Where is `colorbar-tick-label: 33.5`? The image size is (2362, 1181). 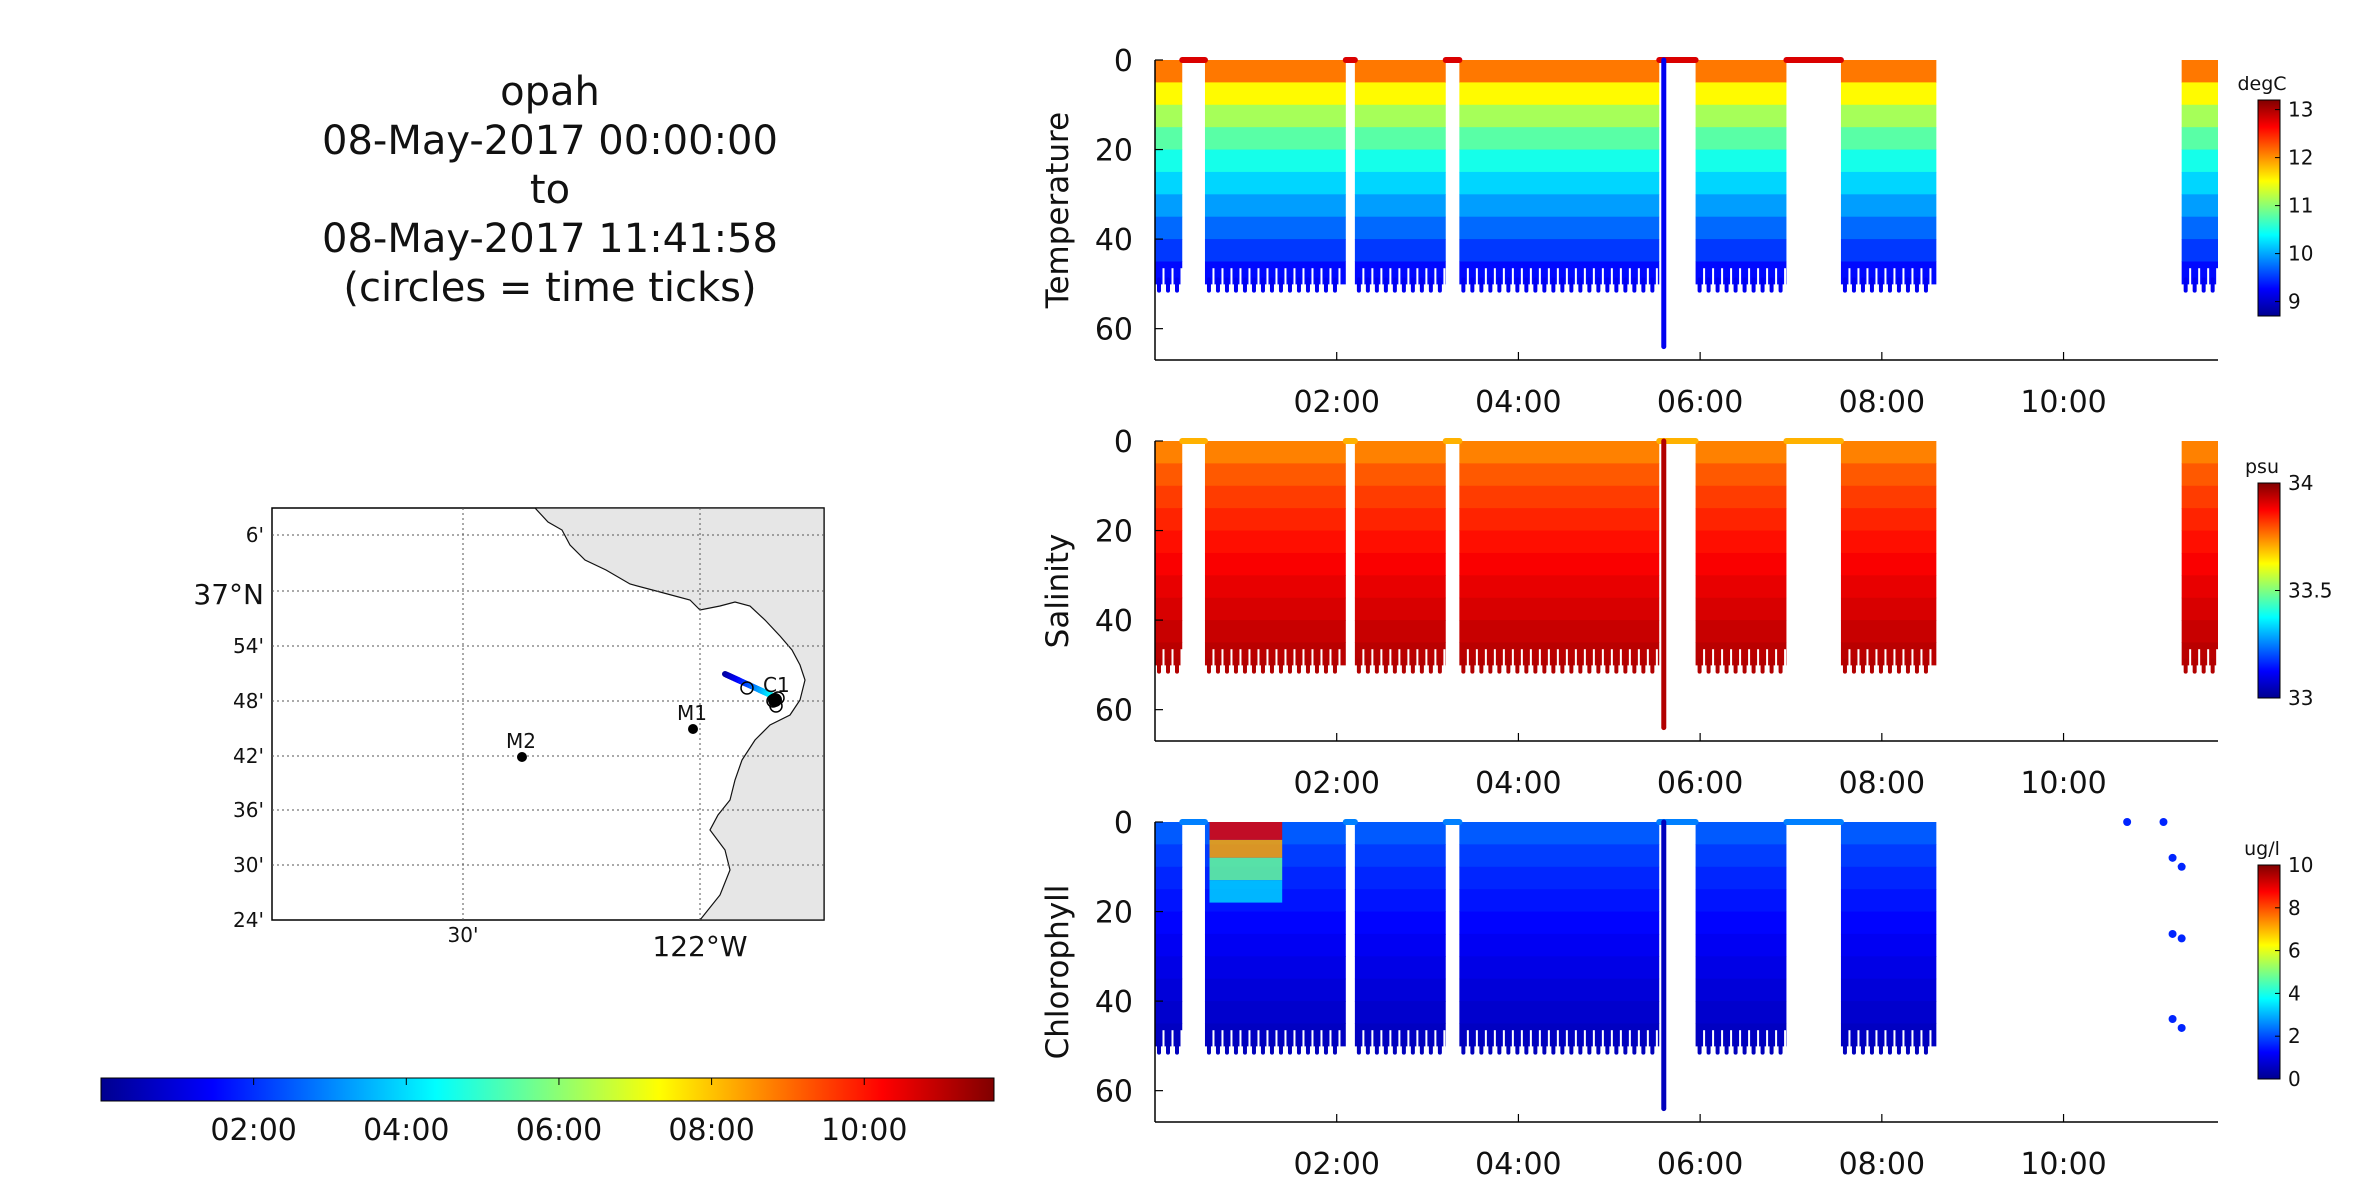 colorbar-tick-label: 33.5 is located at coordinates (2310, 591).